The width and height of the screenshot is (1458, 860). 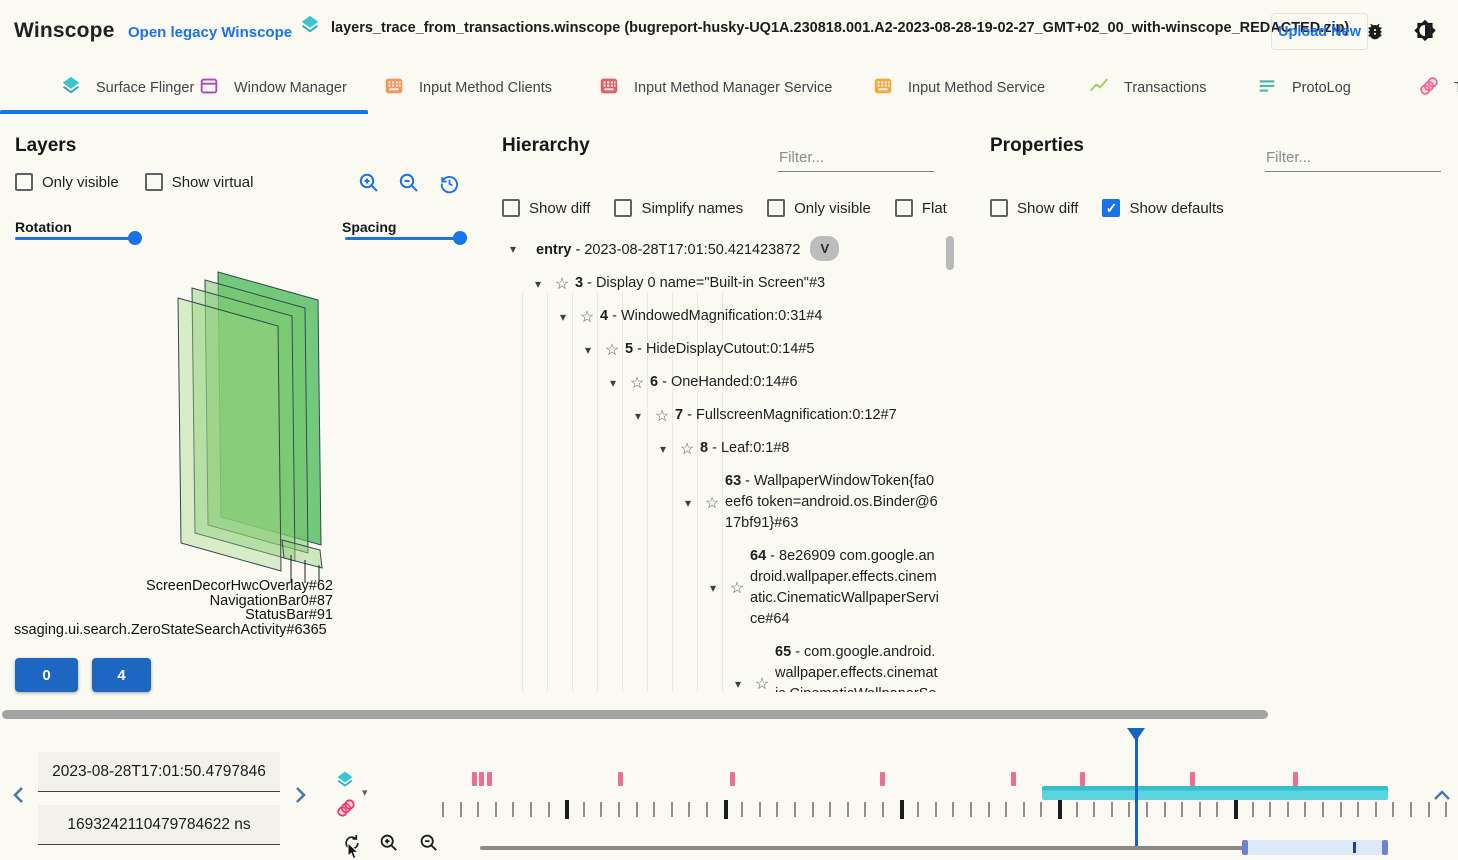 What do you see at coordinates (255, 420) in the screenshot?
I see `layers-3d-view` at bounding box center [255, 420].